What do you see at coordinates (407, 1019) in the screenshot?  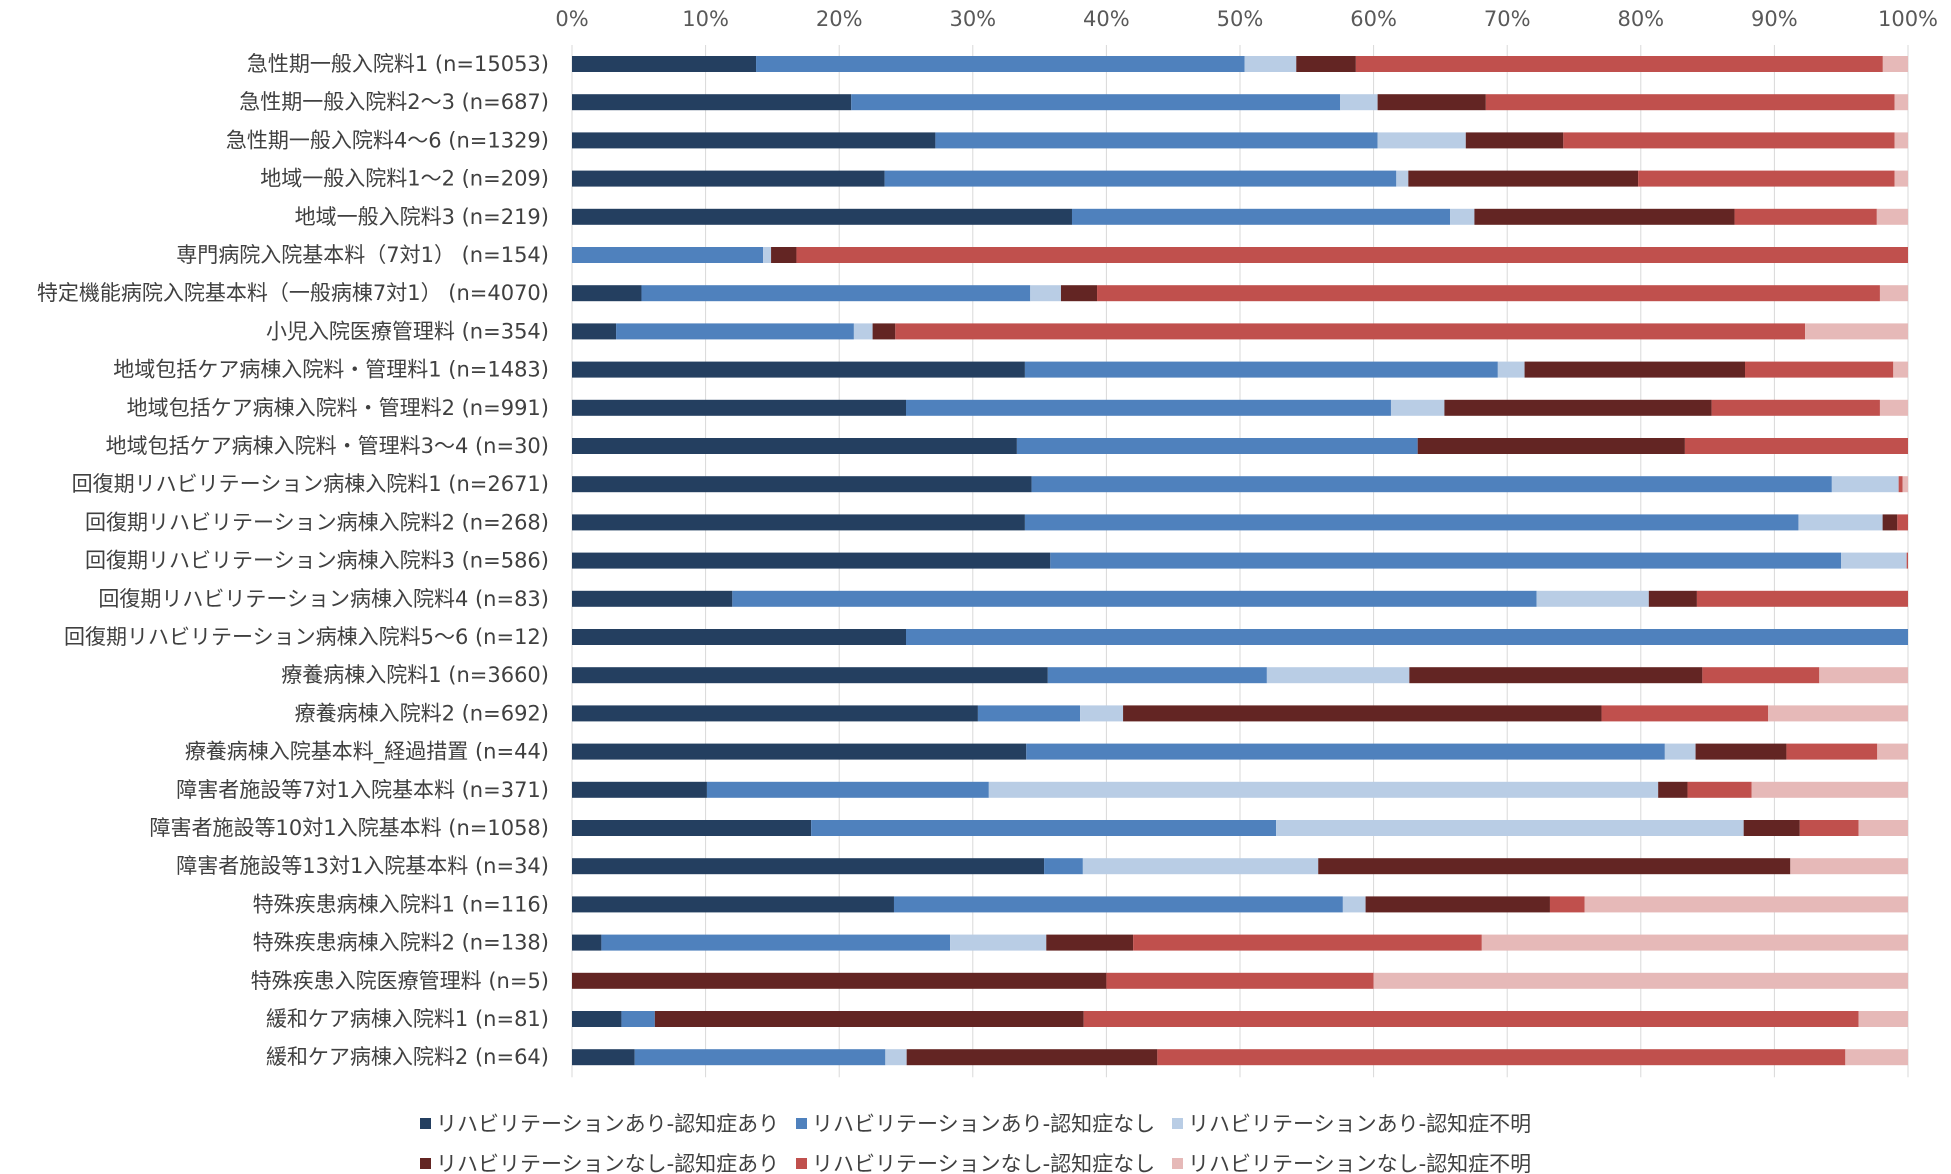 I see `category-label: 緩和ケア病棟入院料1 (n=81)` at bounding box center [407, 1019].